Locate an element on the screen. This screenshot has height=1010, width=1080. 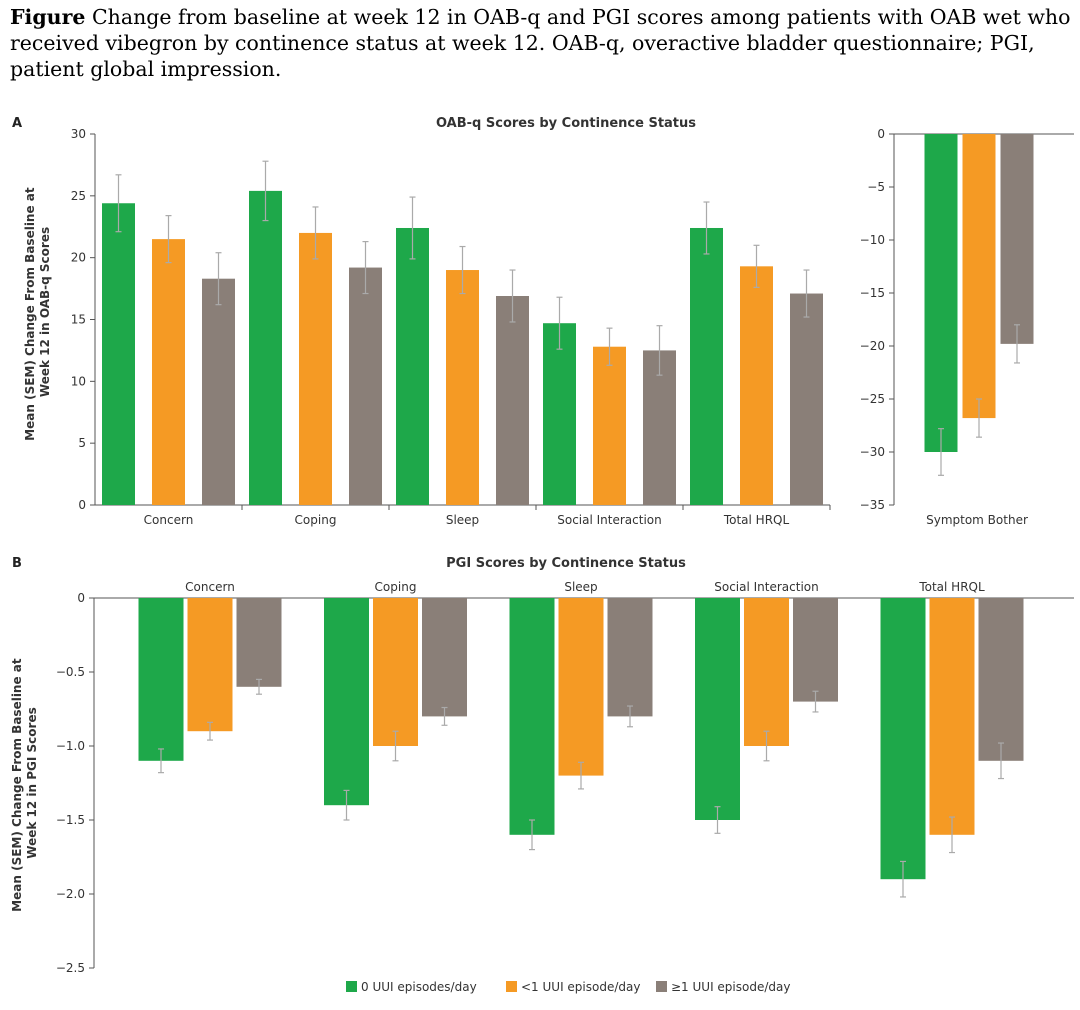
panel-b-bar-social-interaction-s1 is located at coordinates (766, 672).